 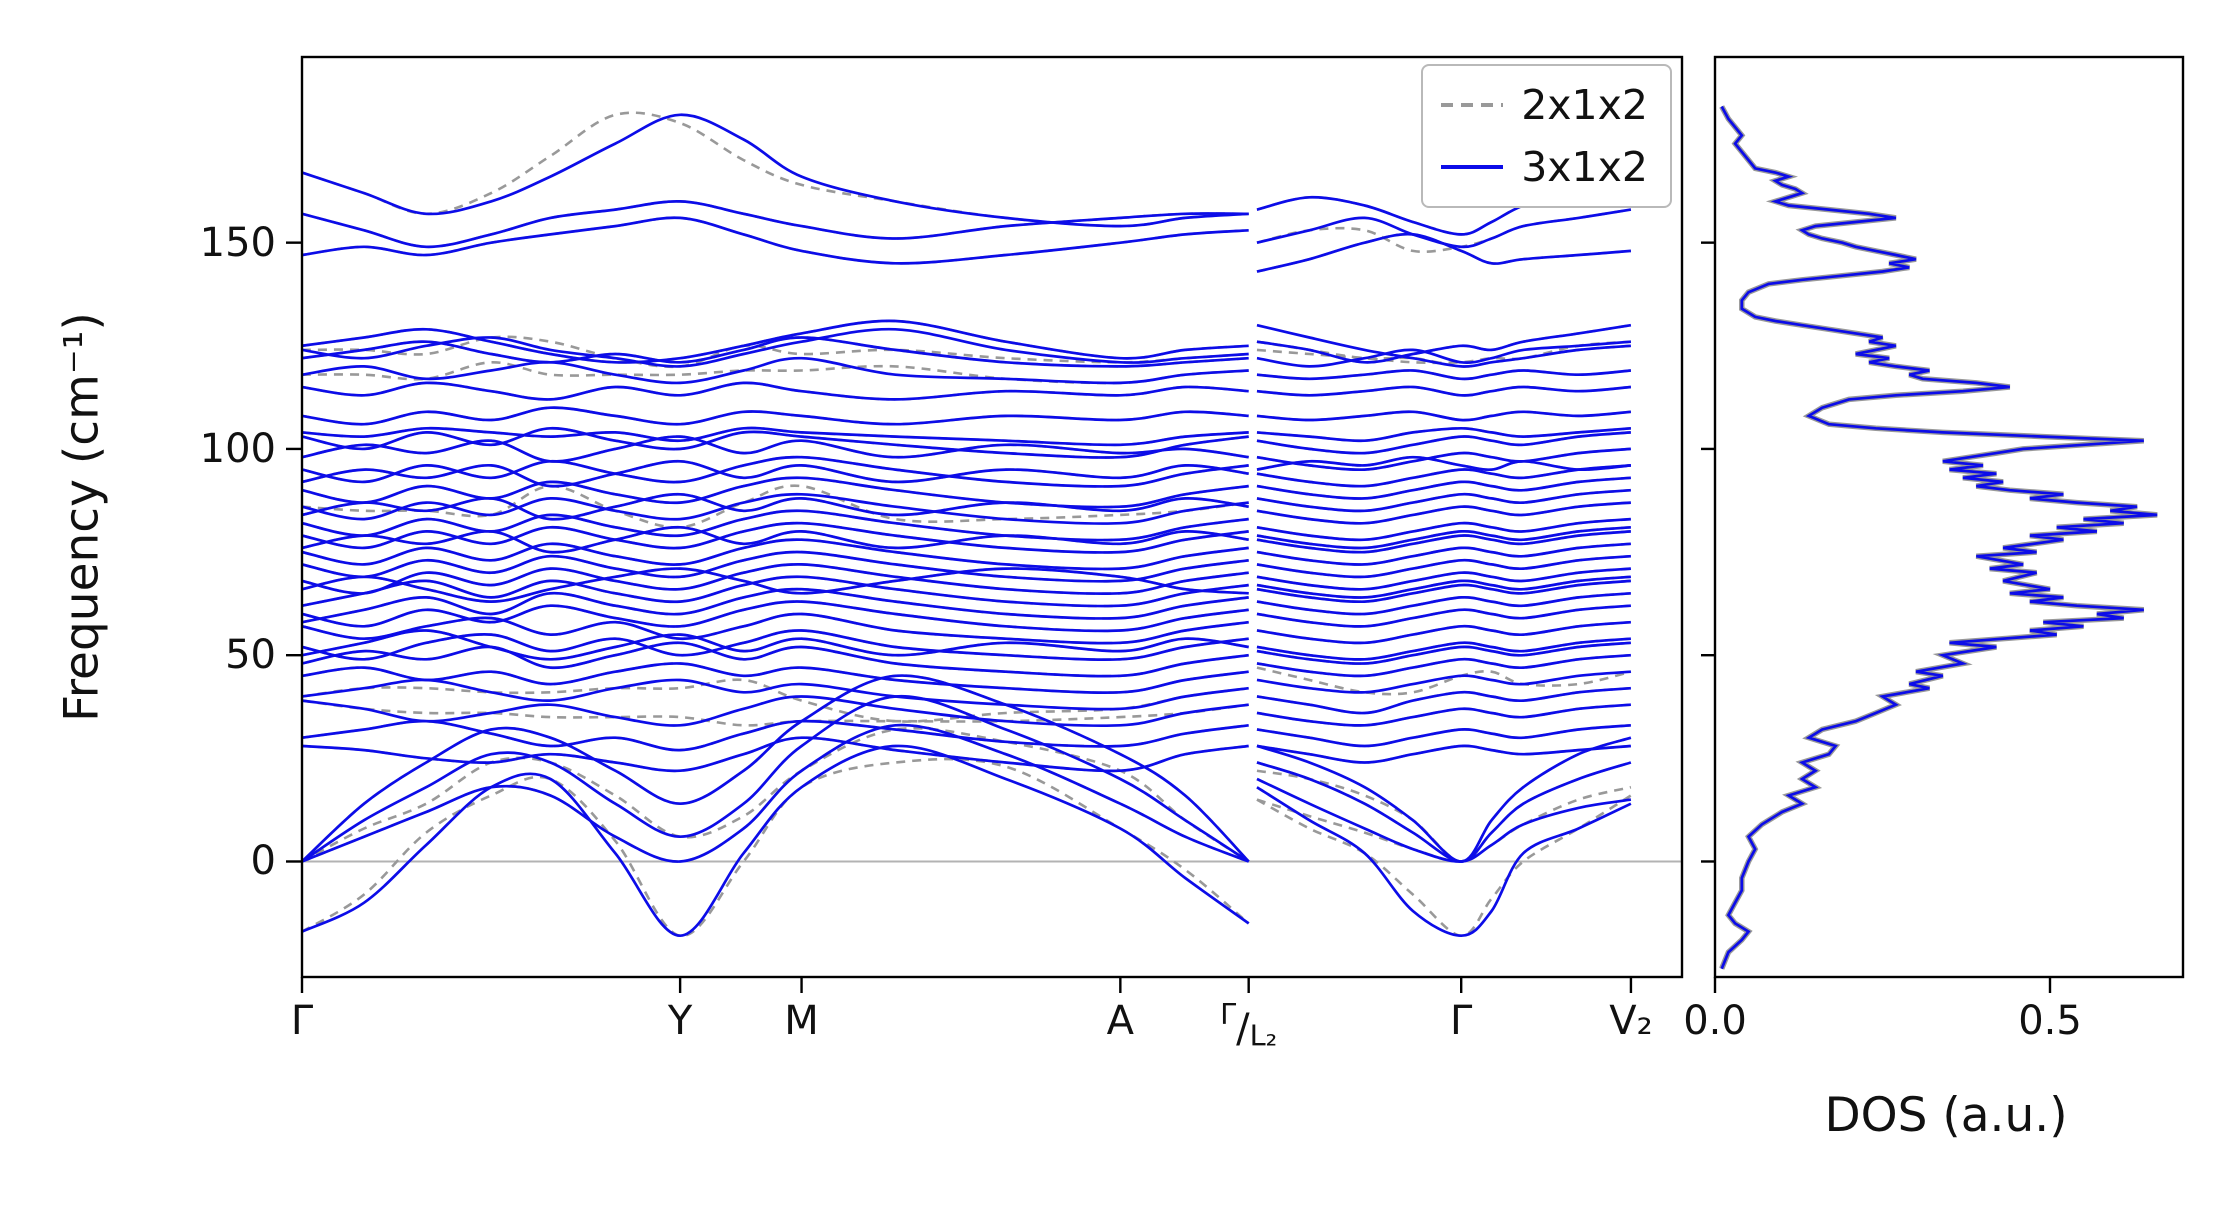 I want to click on legend: 2x1x2 3x1x2, so click(x=1546, y=136).